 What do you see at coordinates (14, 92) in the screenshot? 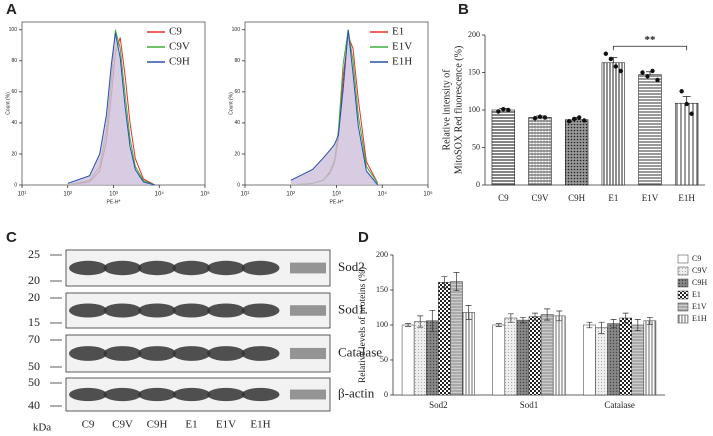
I see `y-tick-label: 60` at bounding box center [14, 92].